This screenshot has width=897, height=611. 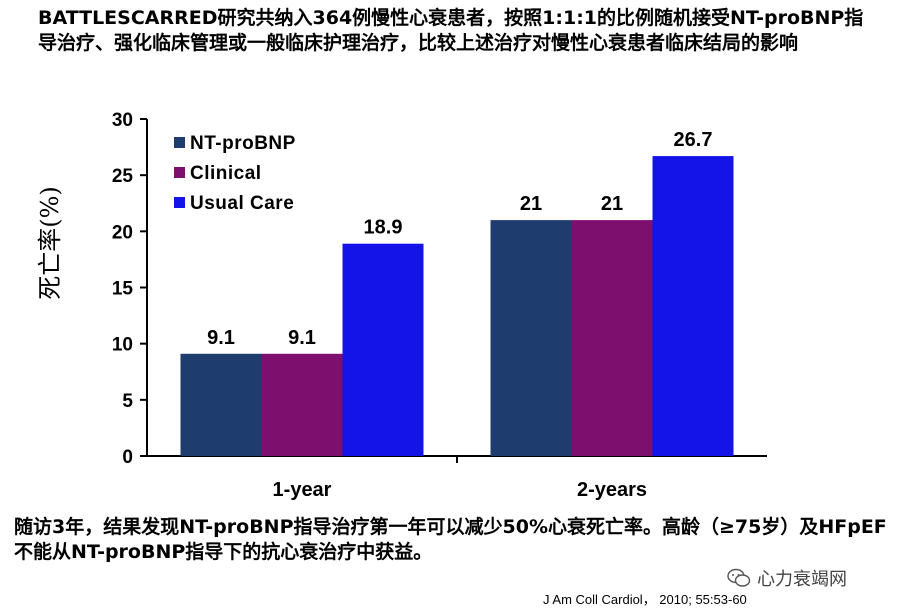 I want to click on watermark-text: 心力衰竭网, so click(x=802, y=579).